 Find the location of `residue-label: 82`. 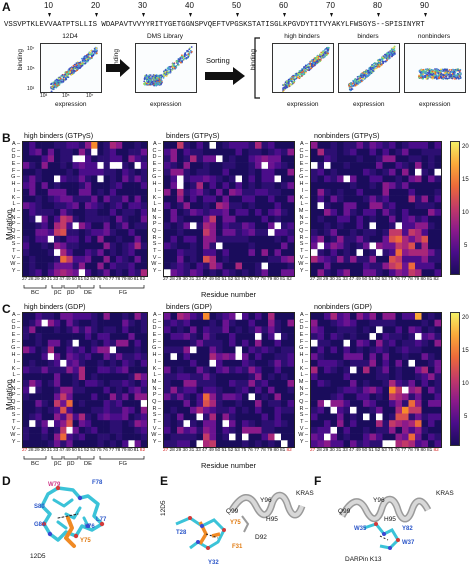

residue-label: 82 is located at coordinates (142, 450).